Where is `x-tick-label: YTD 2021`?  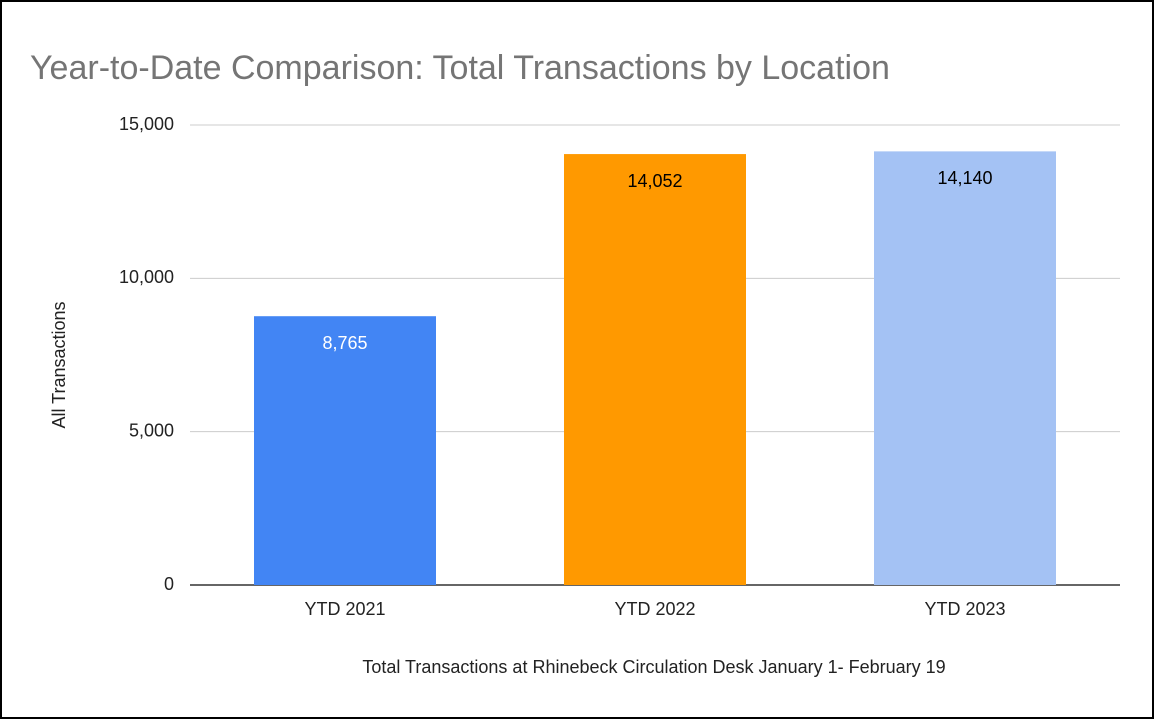 x-tick-label: YTD 2021 is located at coordinates (344, 609).